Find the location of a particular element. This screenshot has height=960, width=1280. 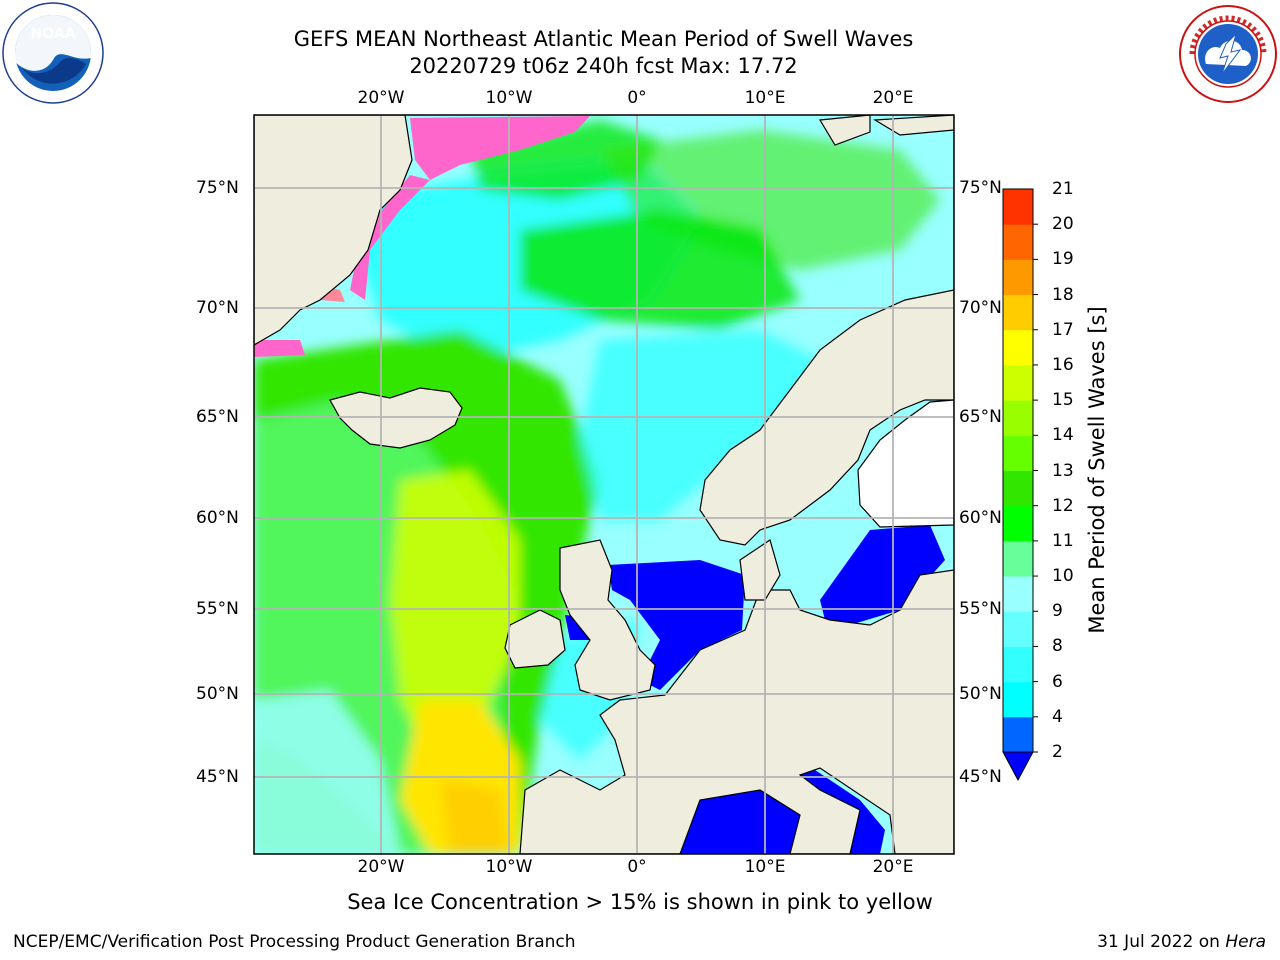

ireland is located at coordinates (535, 639).